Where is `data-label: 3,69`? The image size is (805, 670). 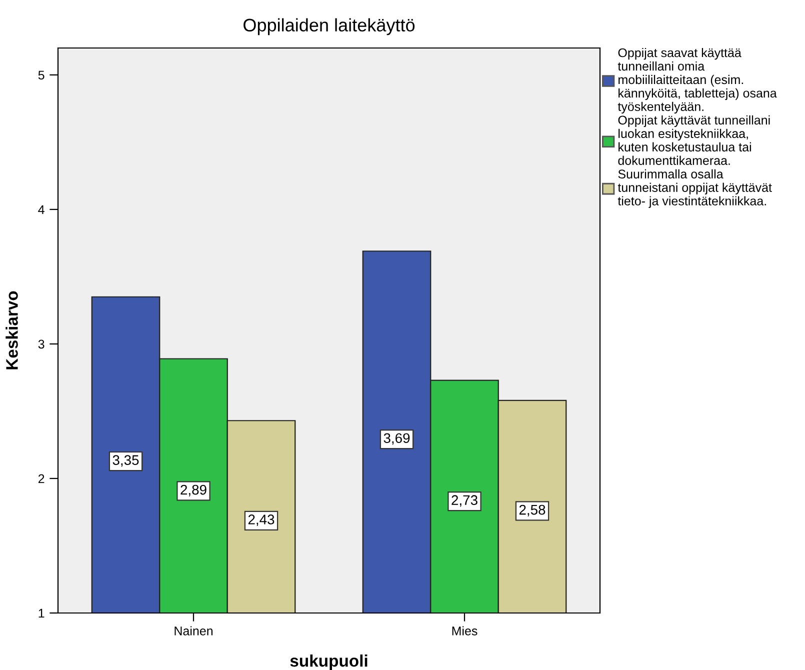 data-label: 3,69 is located at coordinates (397, 439).